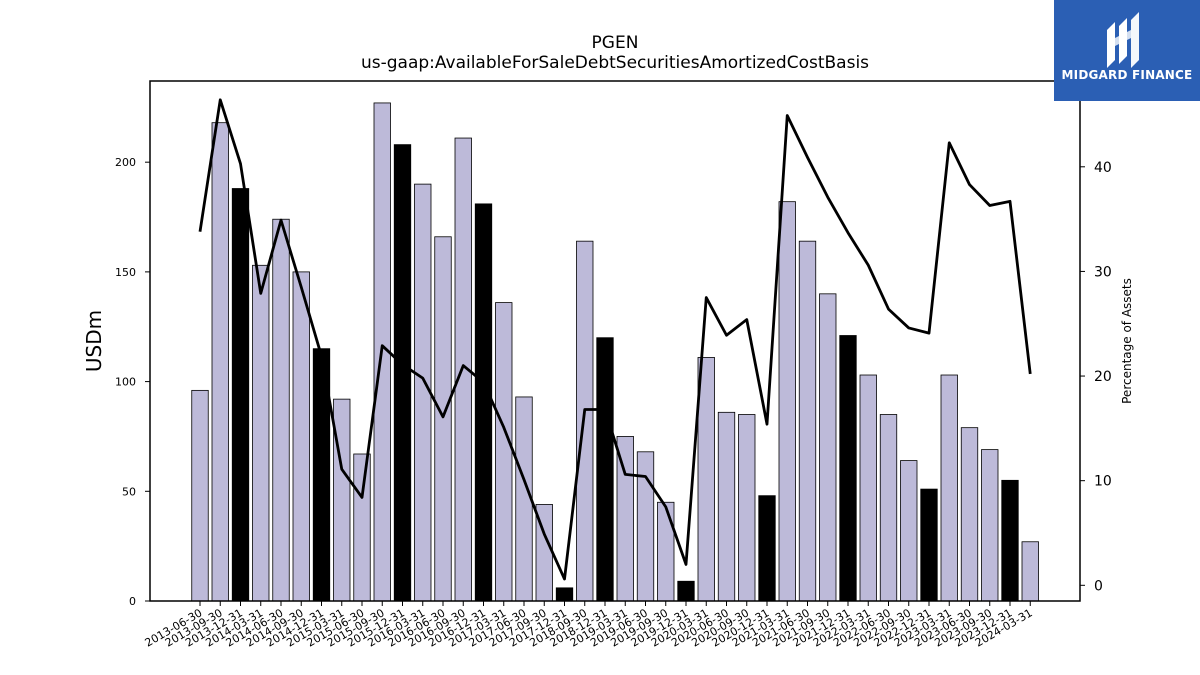  Describe the element at coordinates (1123, 40) in the screenshot. I see `logo-mark-icon` at that location.